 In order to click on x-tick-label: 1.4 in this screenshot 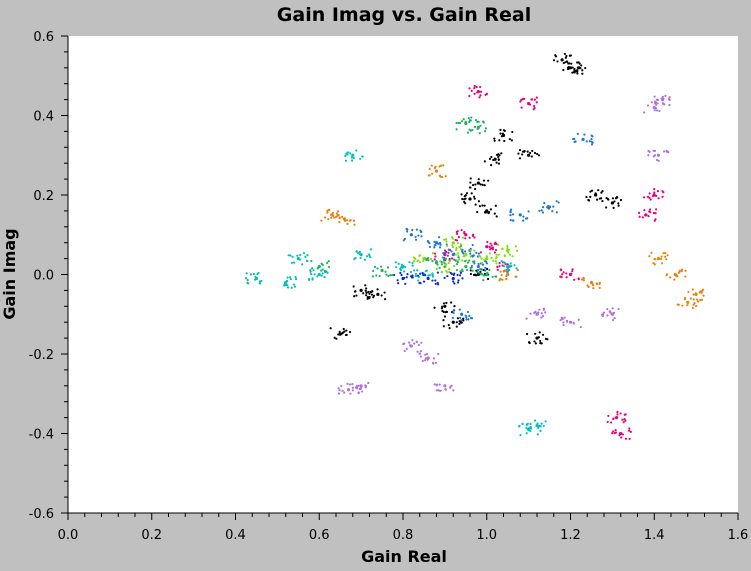, I will do `click(654, 535)`.